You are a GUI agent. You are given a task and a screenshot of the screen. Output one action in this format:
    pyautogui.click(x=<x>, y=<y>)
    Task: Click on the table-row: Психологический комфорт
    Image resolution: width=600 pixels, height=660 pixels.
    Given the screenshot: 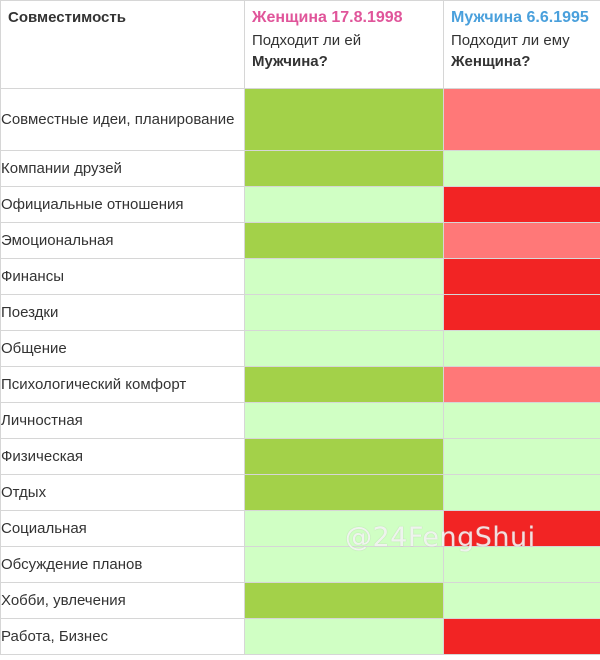 What is the action you would take?
    pyautogui.click(x=300, y=384)
    